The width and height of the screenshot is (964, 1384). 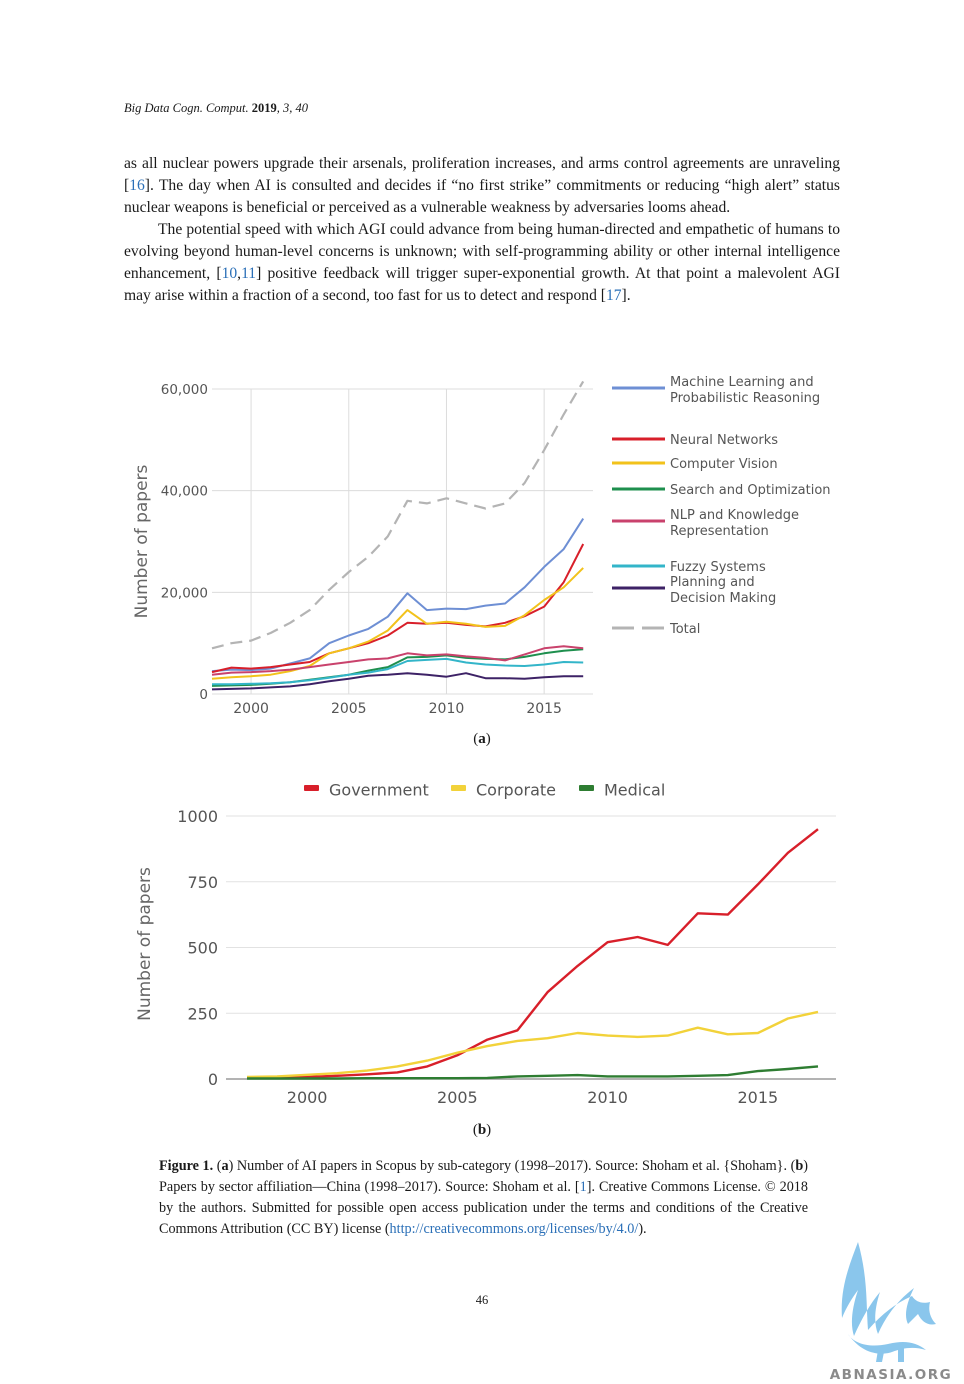 I want to click on pegasus-icon, so click(x=888, y=1302).